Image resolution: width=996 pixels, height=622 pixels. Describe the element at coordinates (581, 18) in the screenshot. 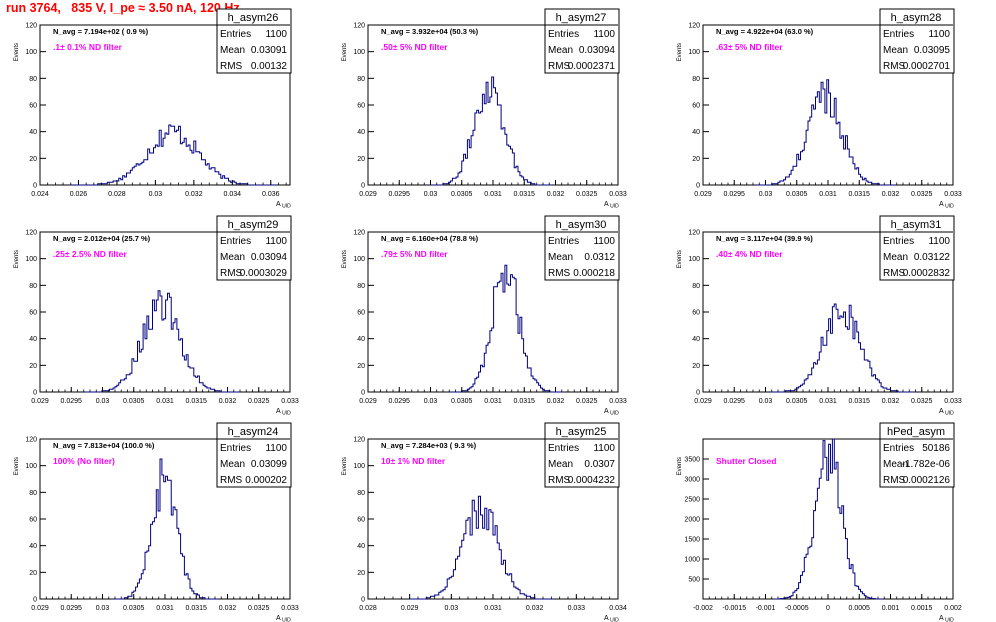

I see `stats-title: h_asym27` at that location.